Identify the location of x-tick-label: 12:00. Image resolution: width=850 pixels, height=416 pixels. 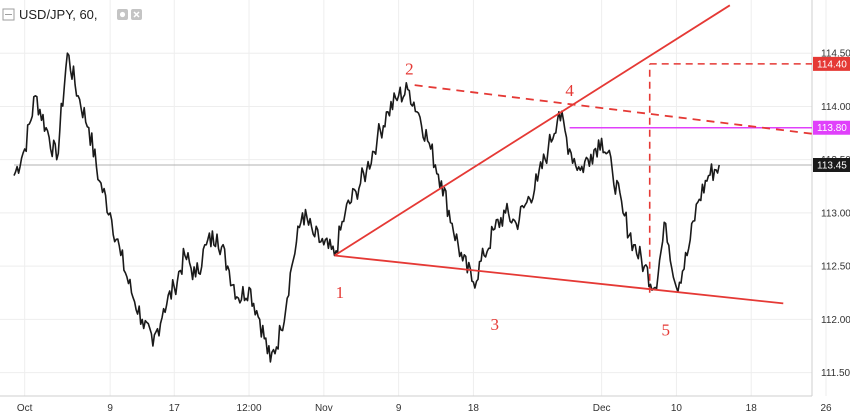
(249, 408).